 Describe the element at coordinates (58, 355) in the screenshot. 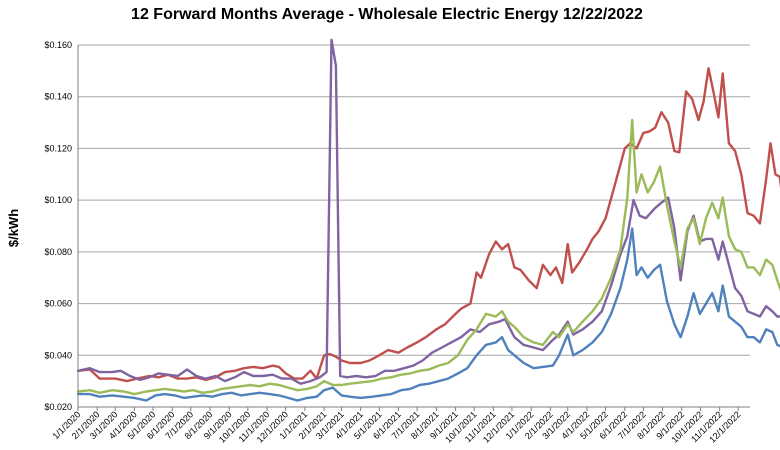

I see `y-tick-label: $0.040` at that location.